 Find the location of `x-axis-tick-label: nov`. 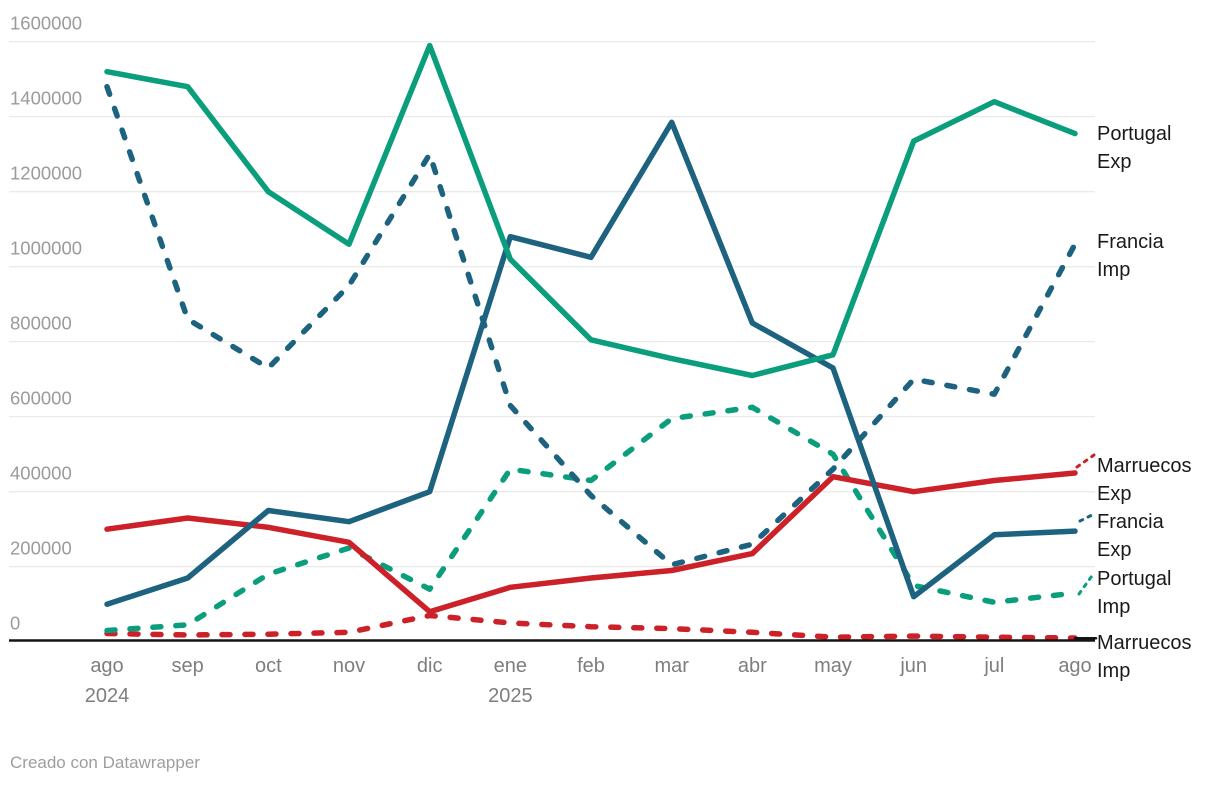

x-axis-tick-label: nov is located at coordinates (349, 666).